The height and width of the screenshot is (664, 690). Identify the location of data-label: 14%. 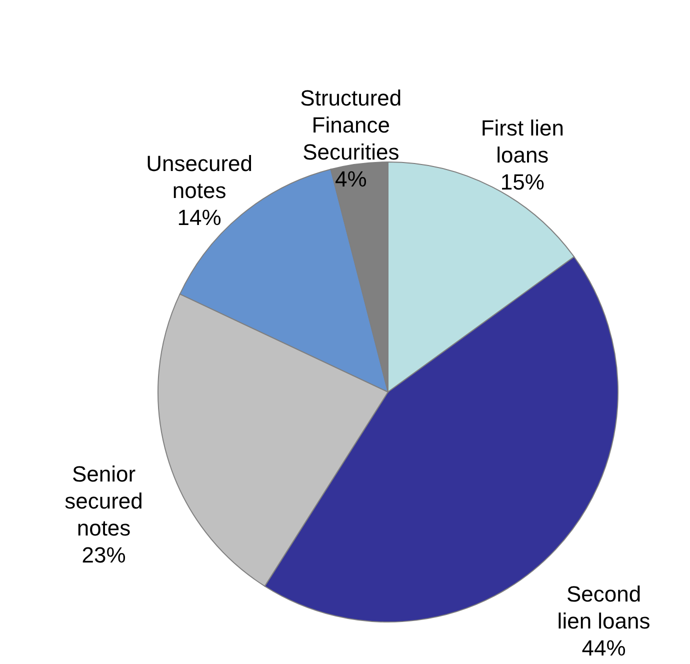
(199, 217).